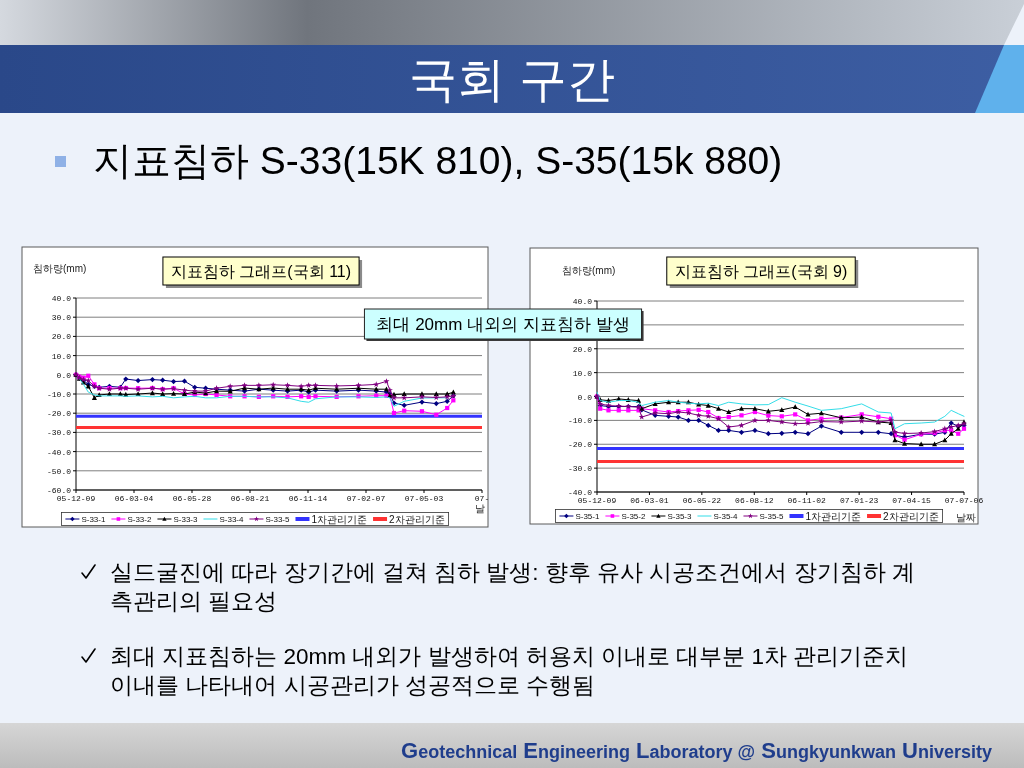  What do you see at coordinates (754, 500) in the screenshot?
I see `x-tick-label: 06-08-12` at bounding box center [754, 500].